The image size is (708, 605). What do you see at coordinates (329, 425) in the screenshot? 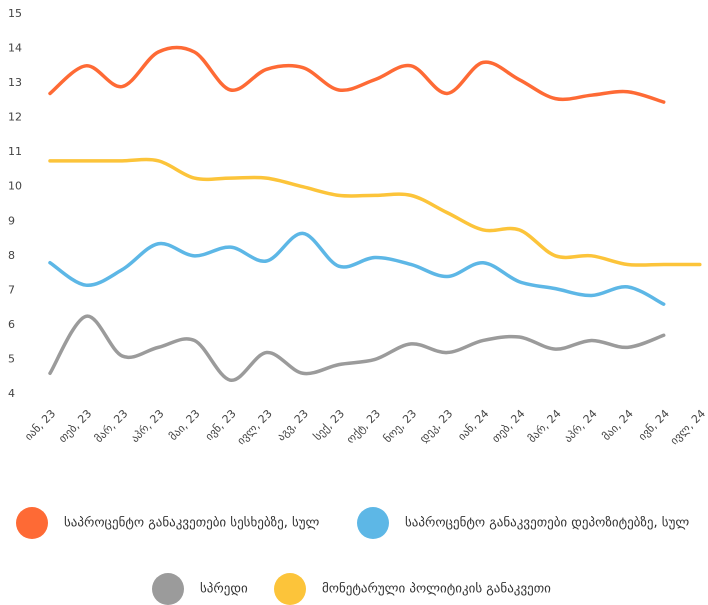
I see `x-tick-label: სექ, 23` at bounding box center [329, 425].